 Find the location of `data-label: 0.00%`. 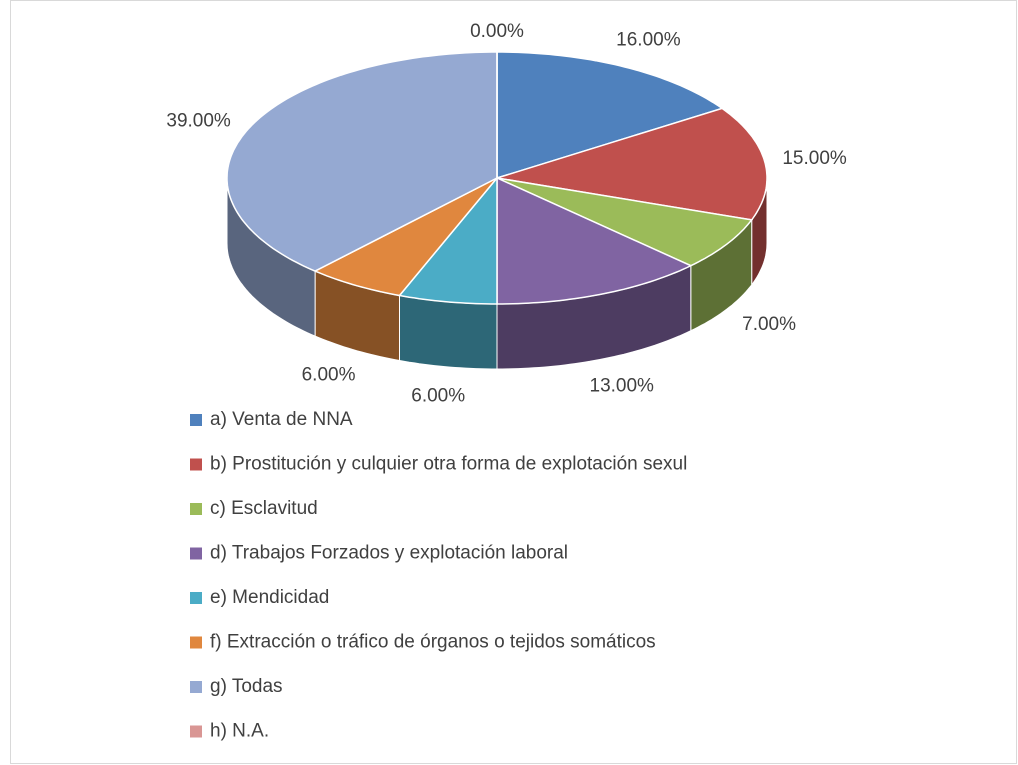

data-label: 0.00% is located at coordinates (497, 31).